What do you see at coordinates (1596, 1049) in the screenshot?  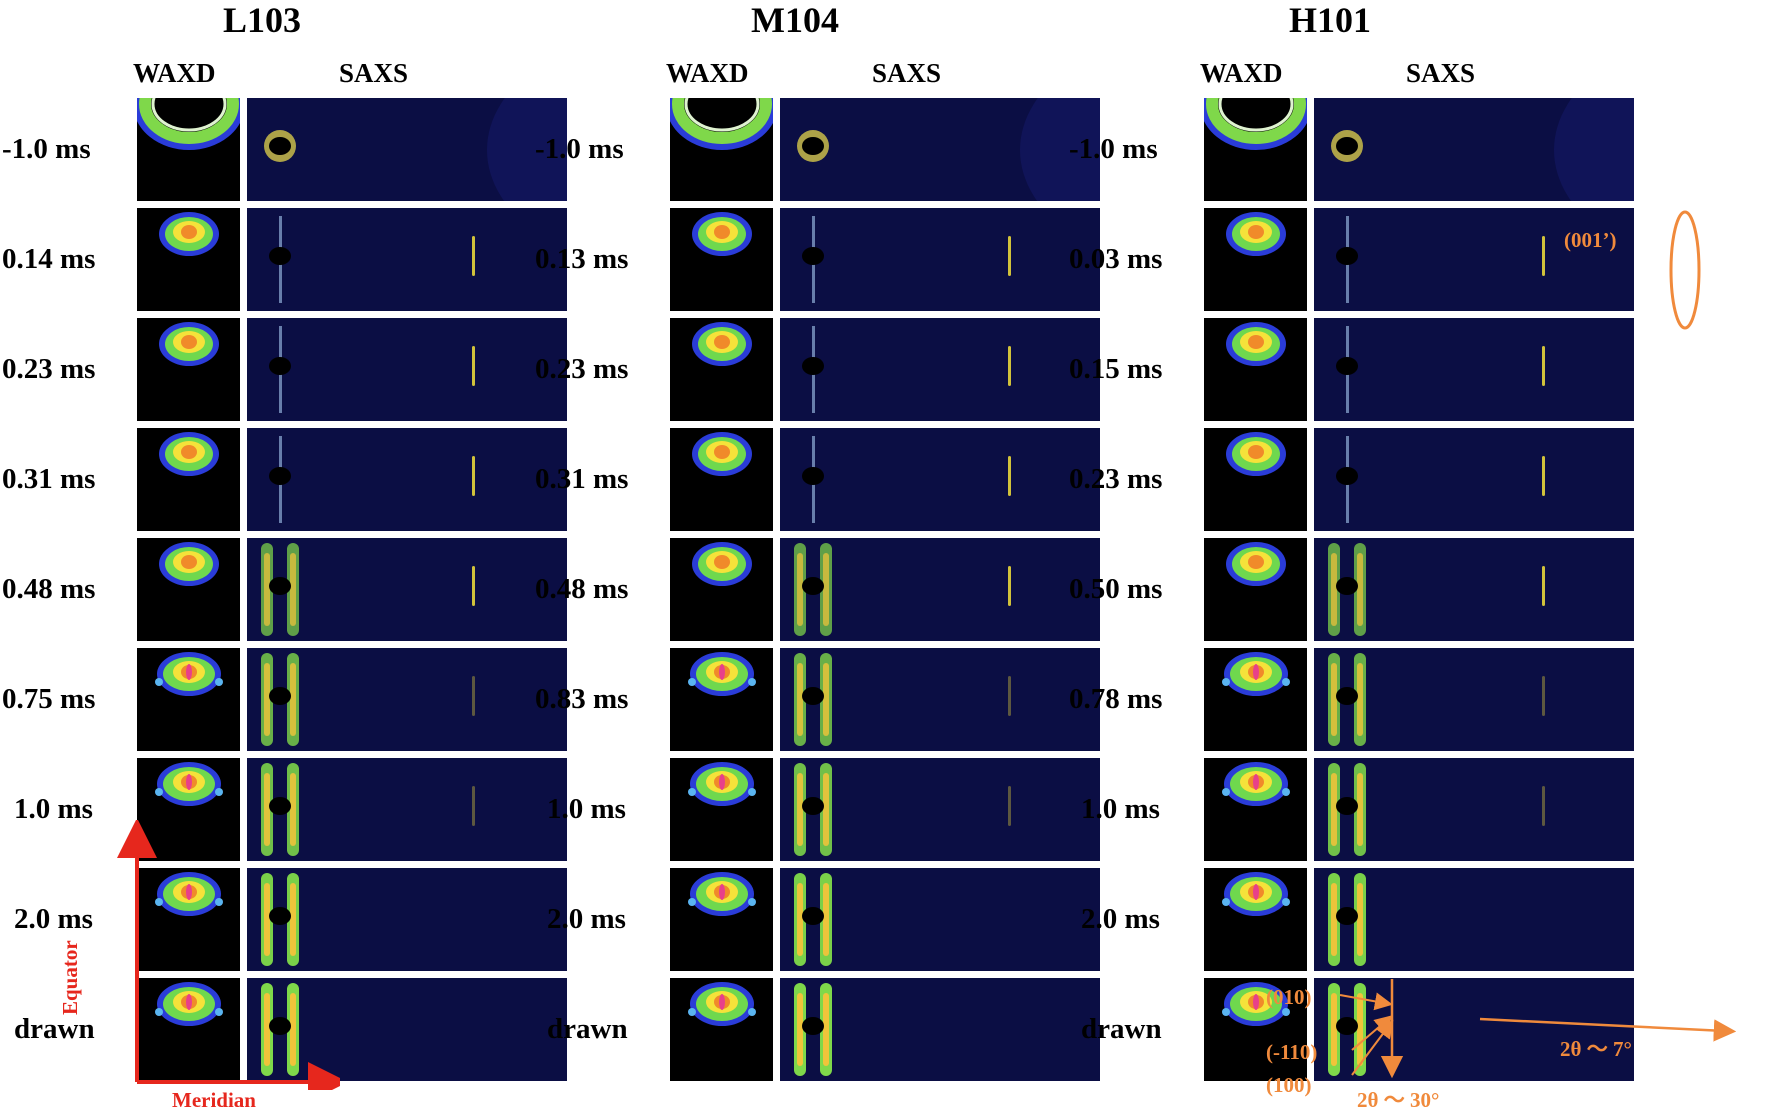 I see `saxs-angle-label: 2θ ～ 7°` at bounding box center [1596, 1049].